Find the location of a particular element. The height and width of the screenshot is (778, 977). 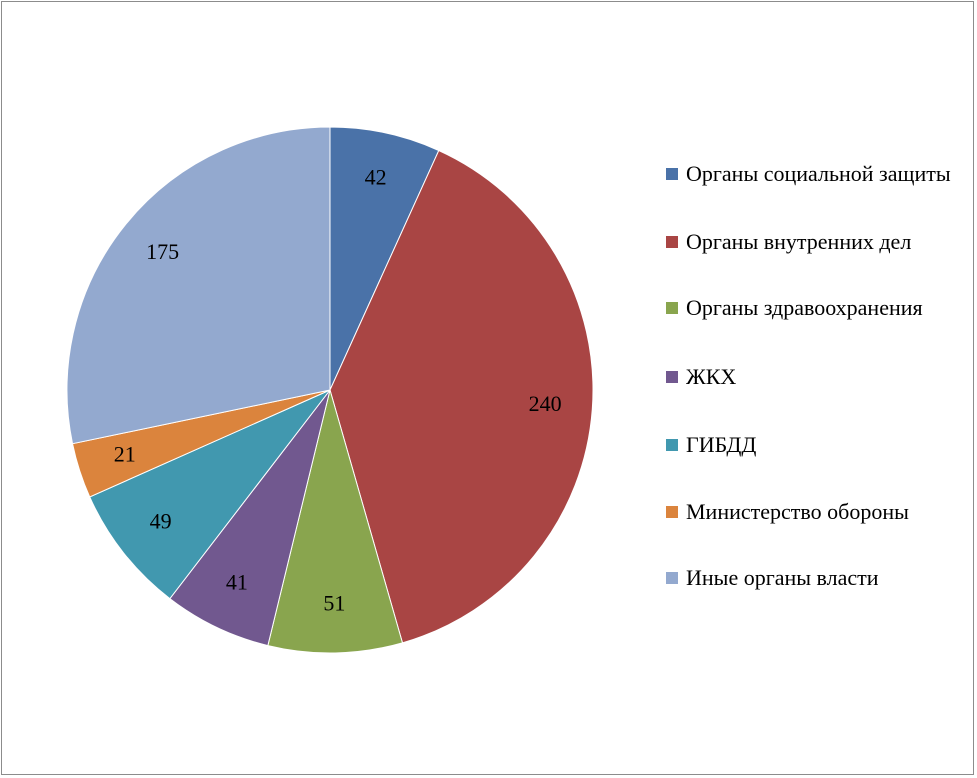

data-label-healthcare: 51 is located at coordinates (334, 603).